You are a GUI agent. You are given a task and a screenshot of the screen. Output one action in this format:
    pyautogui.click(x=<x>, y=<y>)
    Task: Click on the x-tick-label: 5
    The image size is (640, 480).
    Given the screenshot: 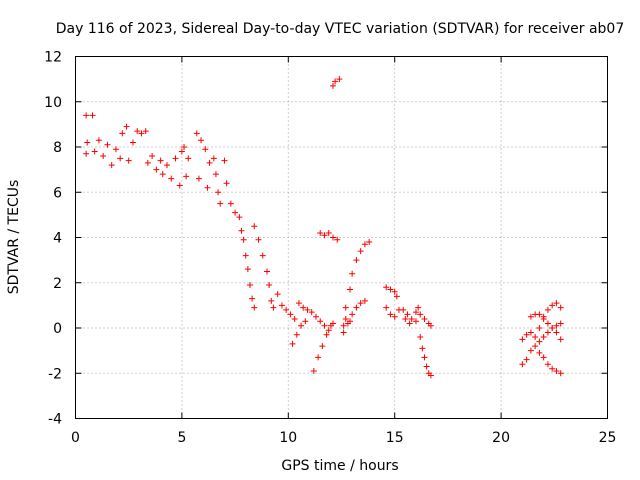 What is the action you would take?
    pyautogui.click(x=181, y=438)
    